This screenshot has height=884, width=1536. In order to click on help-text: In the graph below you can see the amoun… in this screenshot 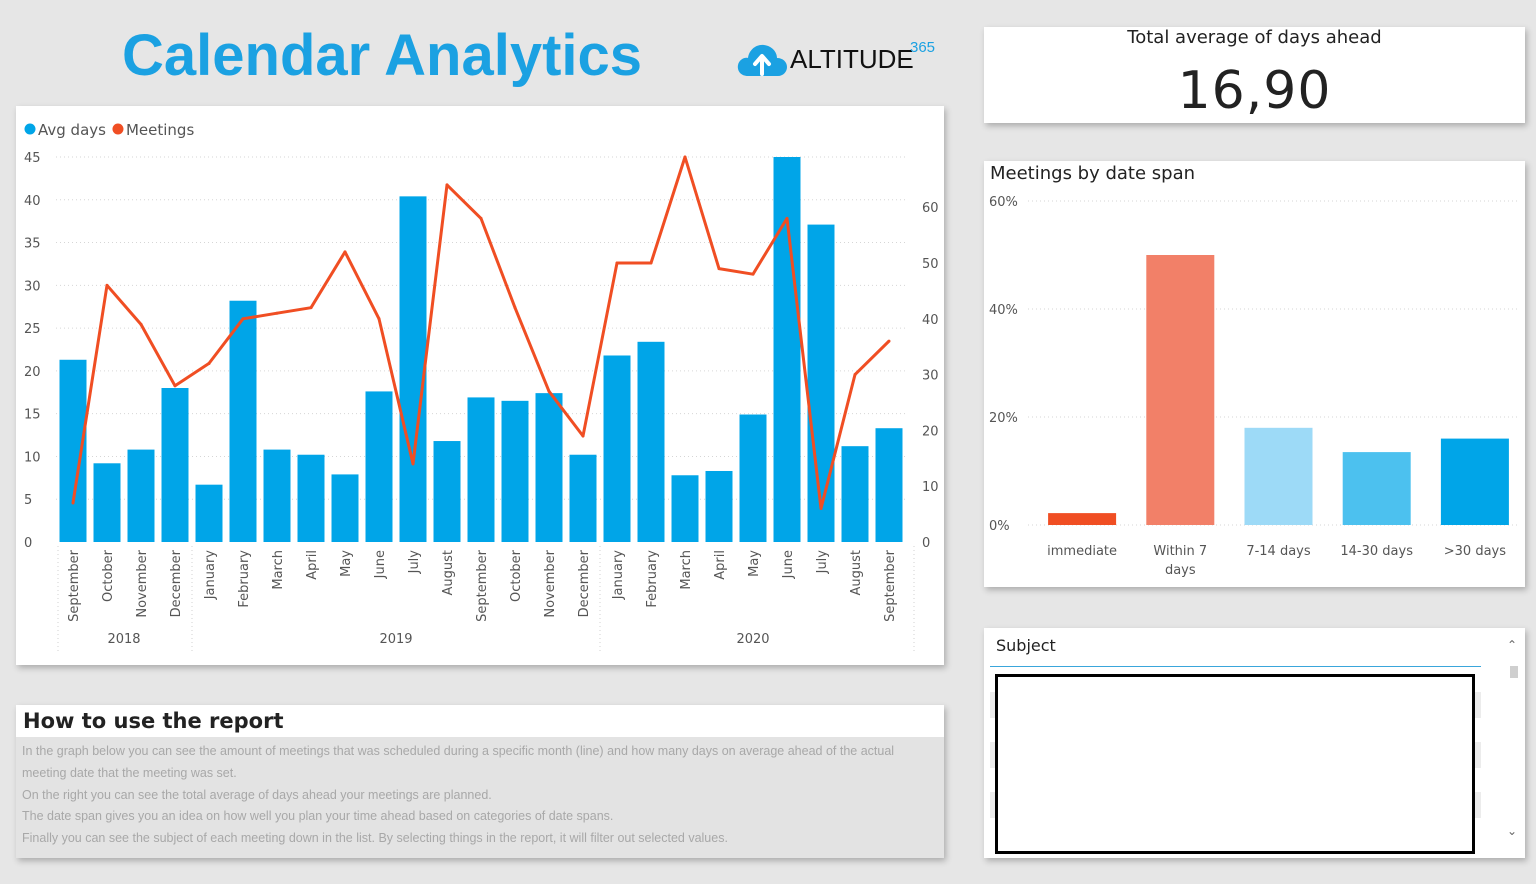, I will do `click(479, 795)`.